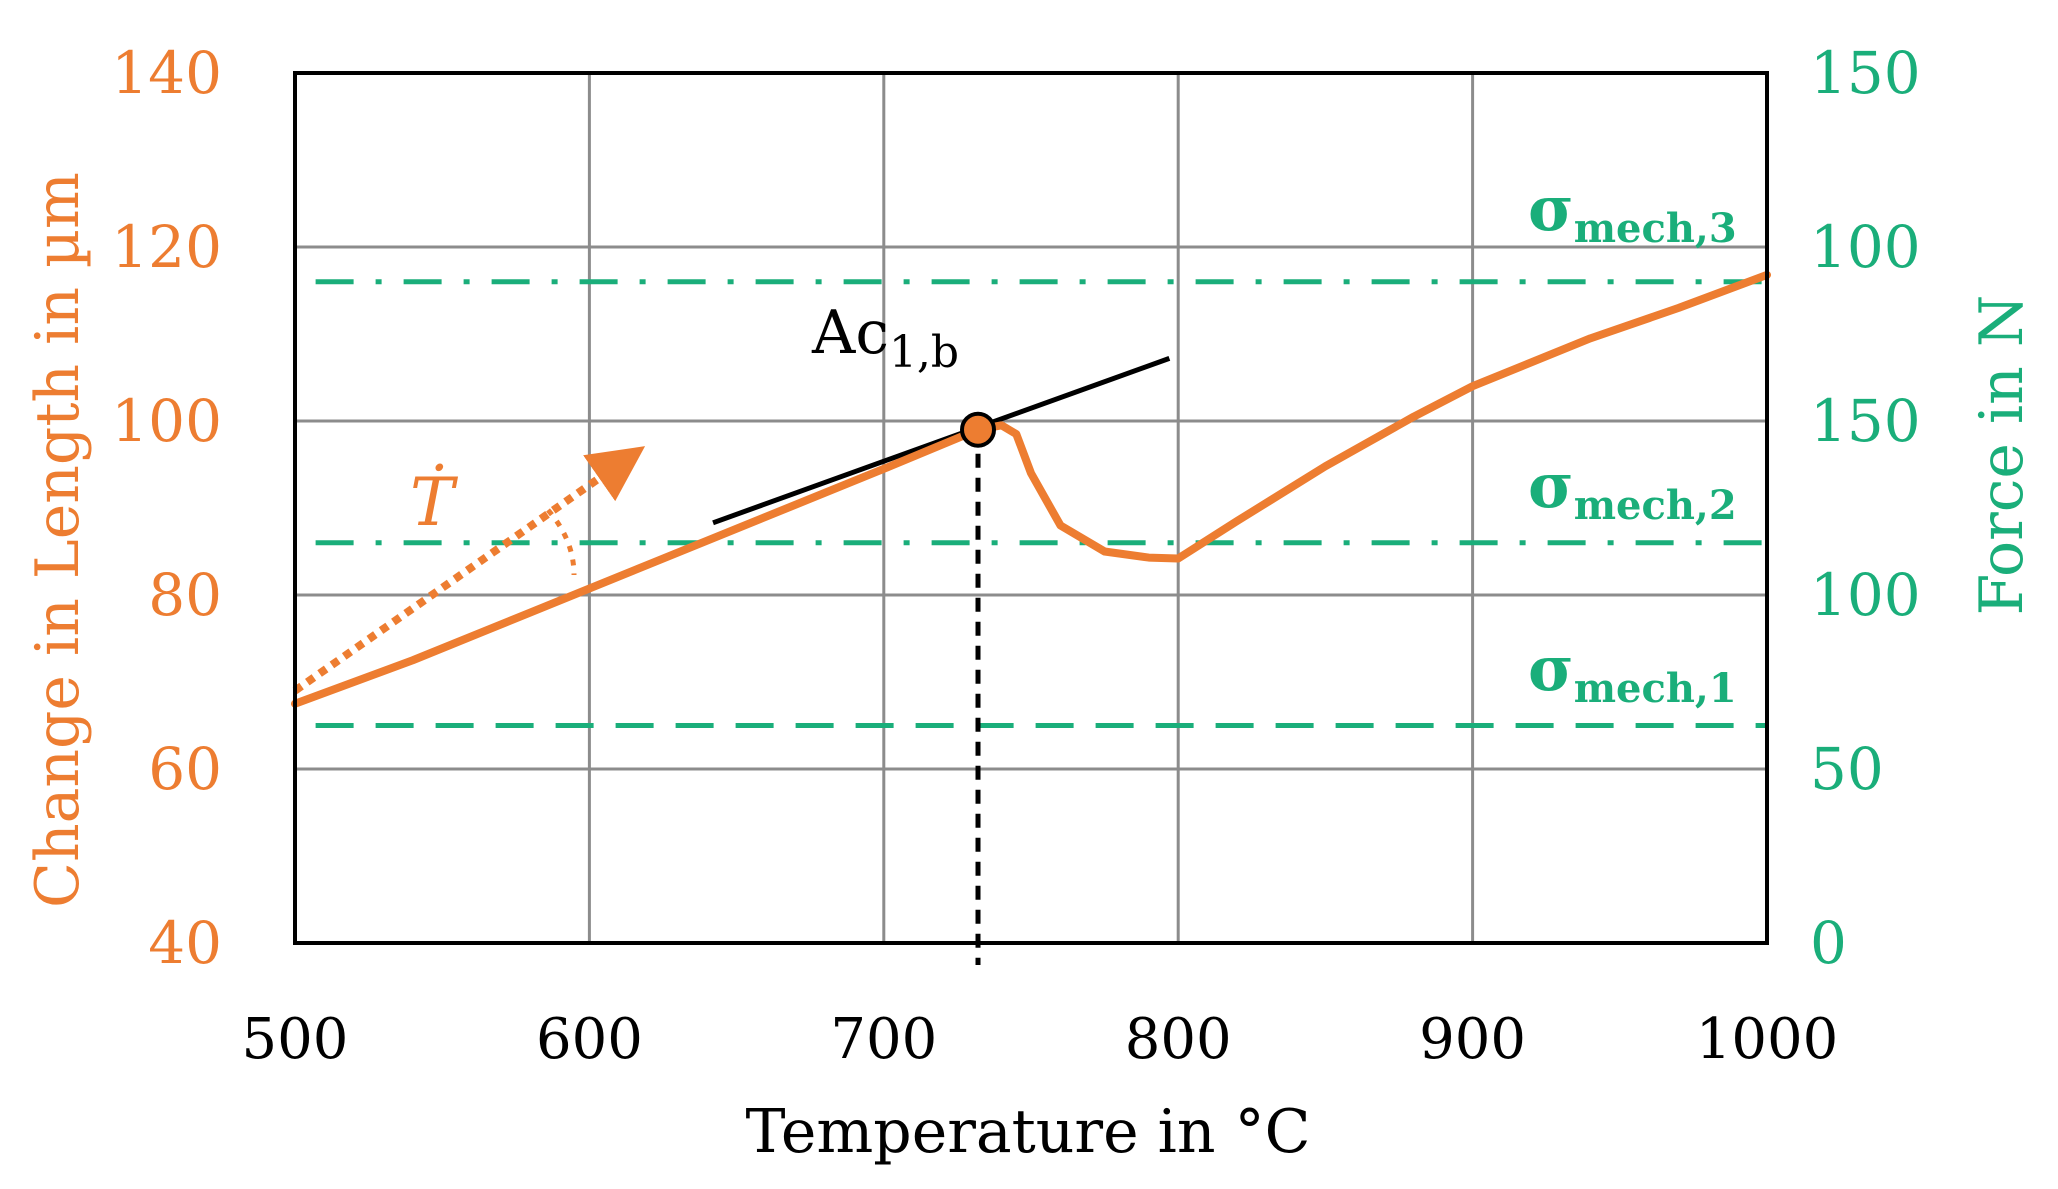 The image size is (2058, 1189). What do you see at coordinates (469, 570) in the screenshot?
I see `heating-rate-arrow` at bounding box center [469, 570].